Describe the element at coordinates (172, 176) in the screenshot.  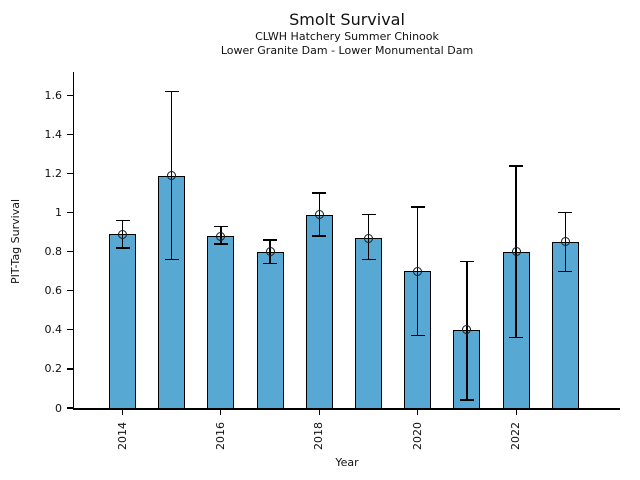
I see `data-point-marker-2015` at that location.